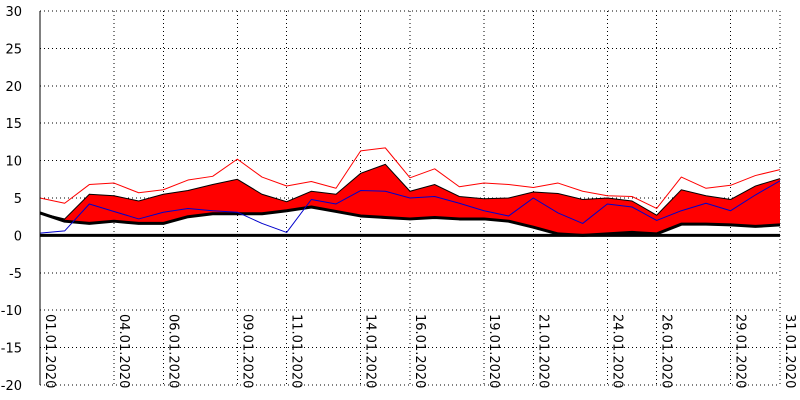  I want to click on y-tick-label: 5, so click(18, 199).